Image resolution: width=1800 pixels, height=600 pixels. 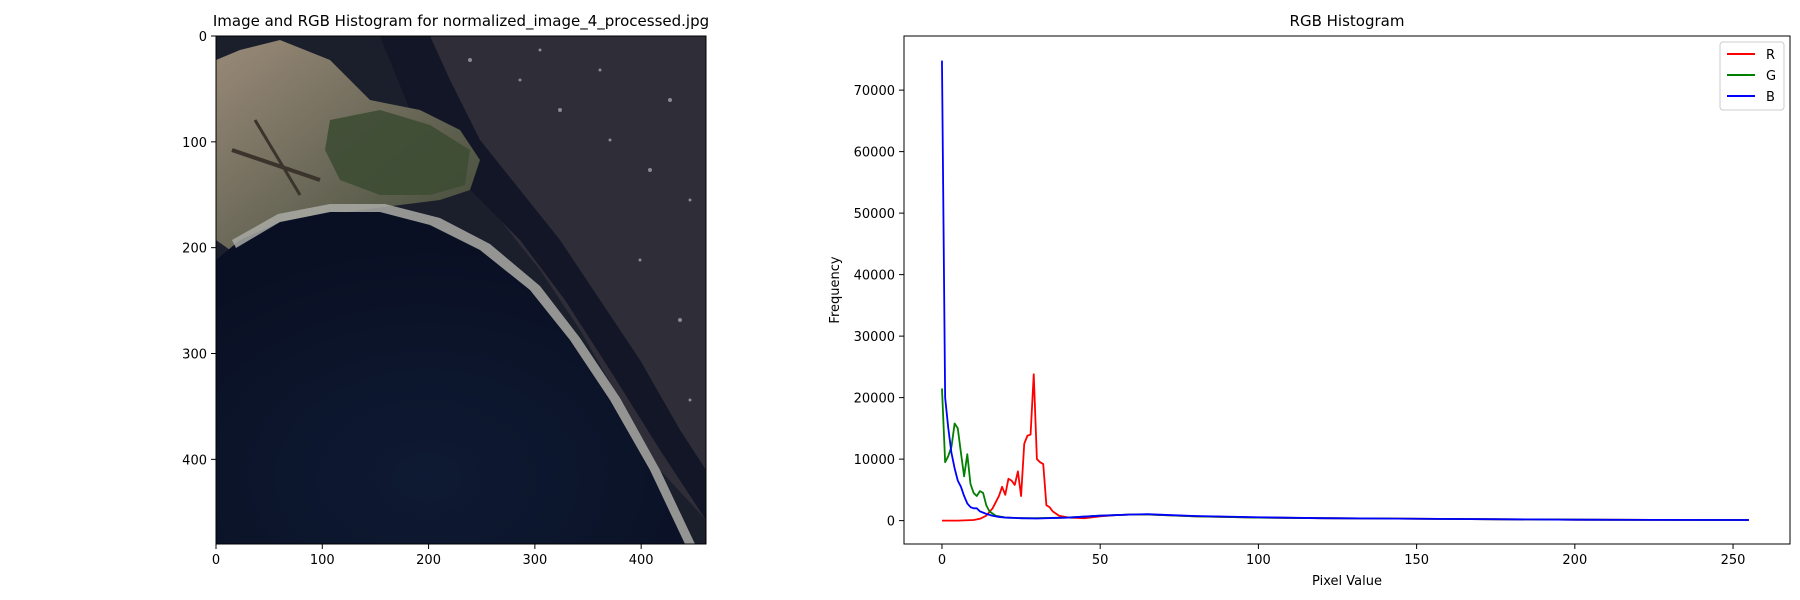 I want to click on hist-y-tick-label: 0, so click(x=891, y=522).